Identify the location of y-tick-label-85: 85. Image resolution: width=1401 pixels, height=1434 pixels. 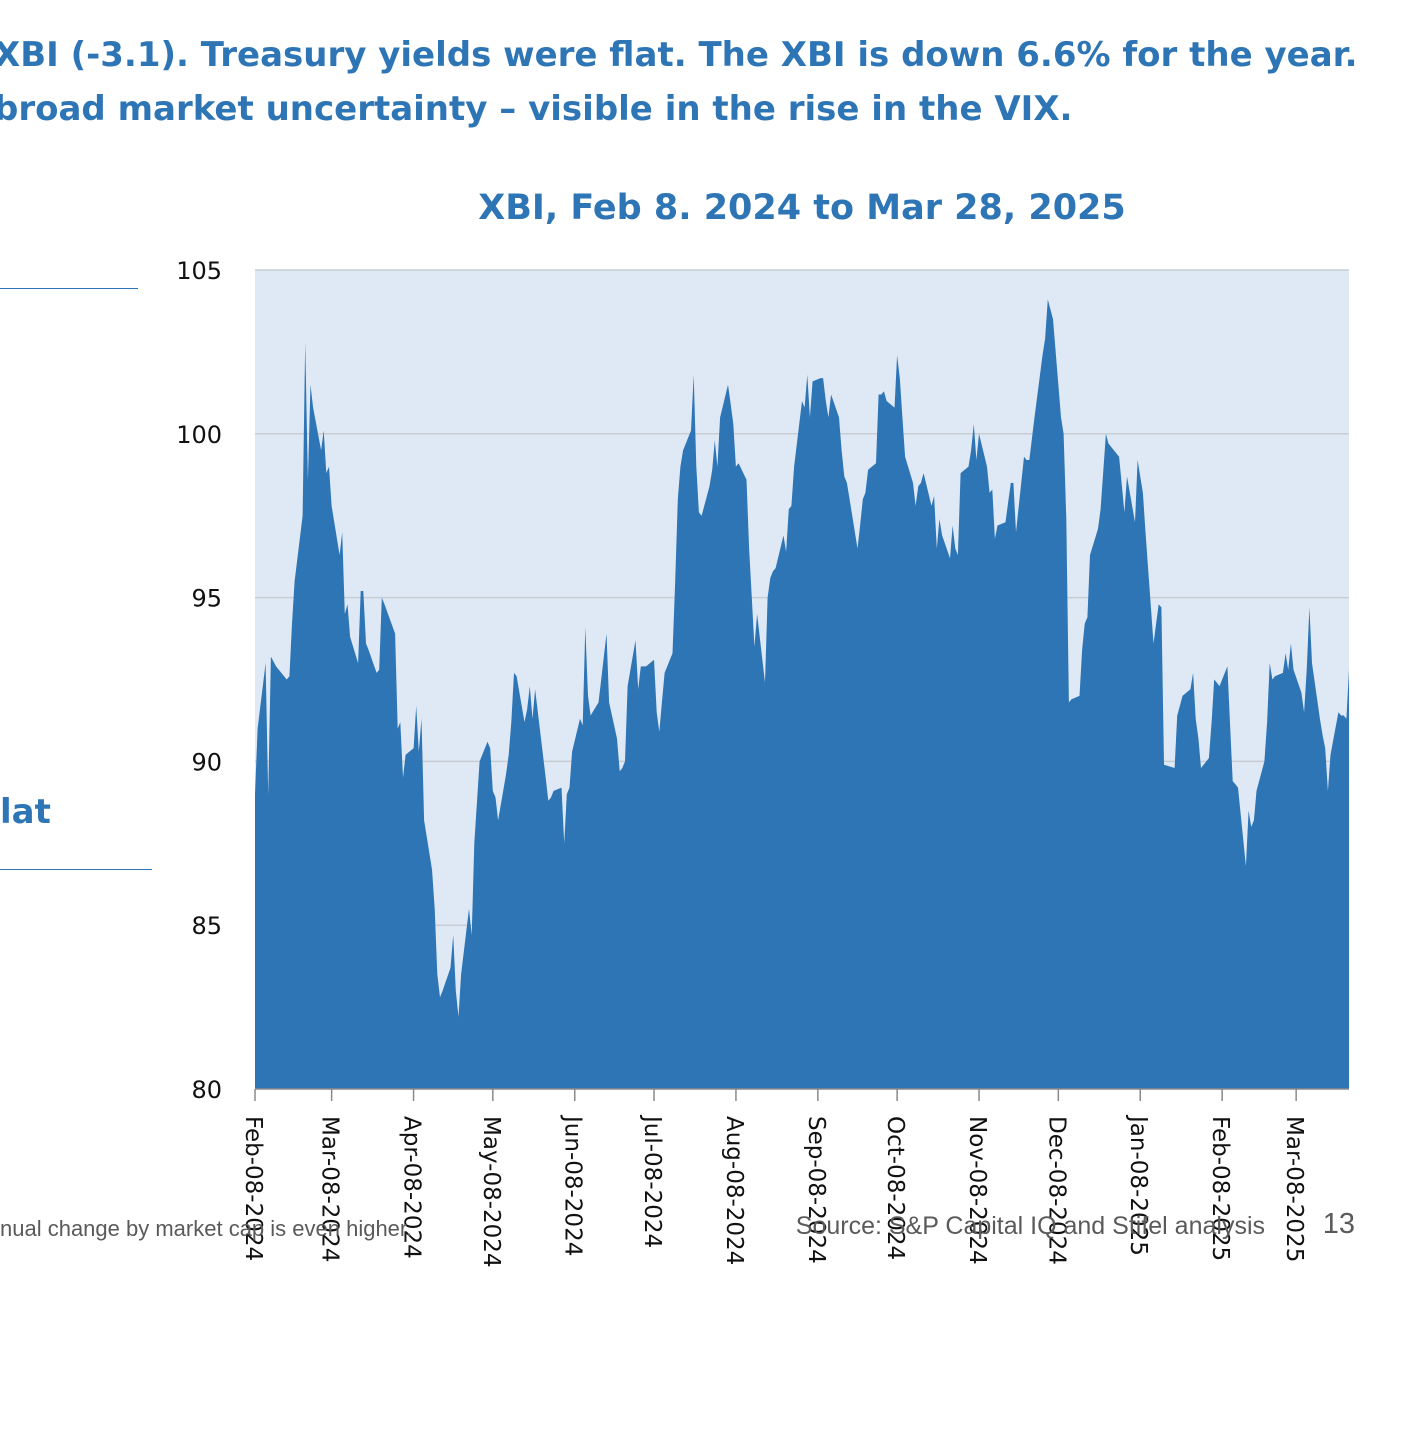
(206, 926).